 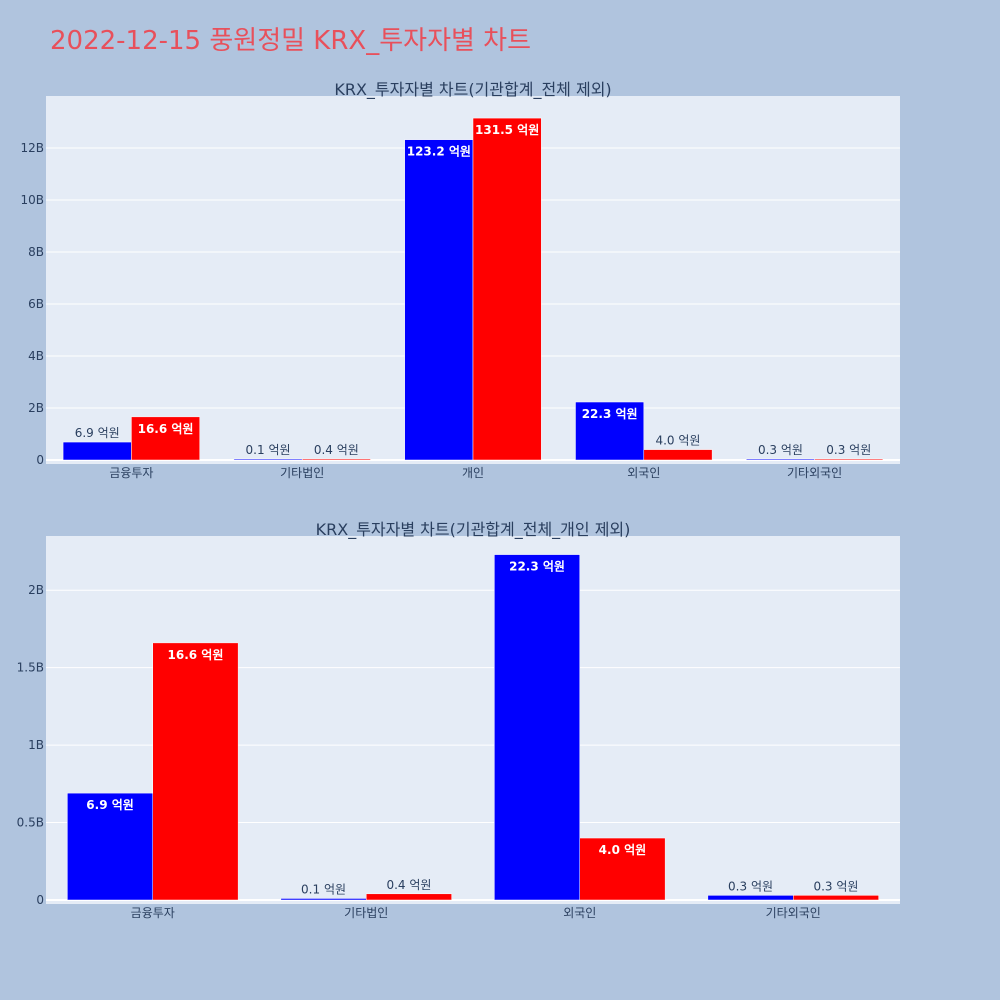 I want to click on y-tick-label: 8B, so click(x=36, y=252).